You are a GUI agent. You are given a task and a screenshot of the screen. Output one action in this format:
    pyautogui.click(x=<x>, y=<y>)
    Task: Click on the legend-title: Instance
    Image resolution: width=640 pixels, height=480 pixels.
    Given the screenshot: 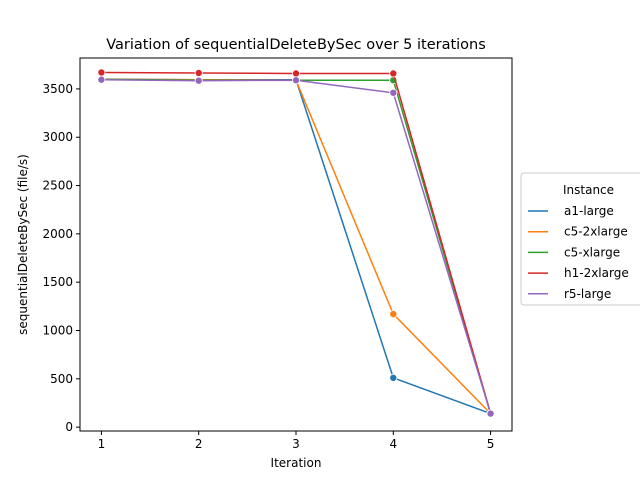 What is the action you would take?
    pyautogui.click(x=588, y=190)
    